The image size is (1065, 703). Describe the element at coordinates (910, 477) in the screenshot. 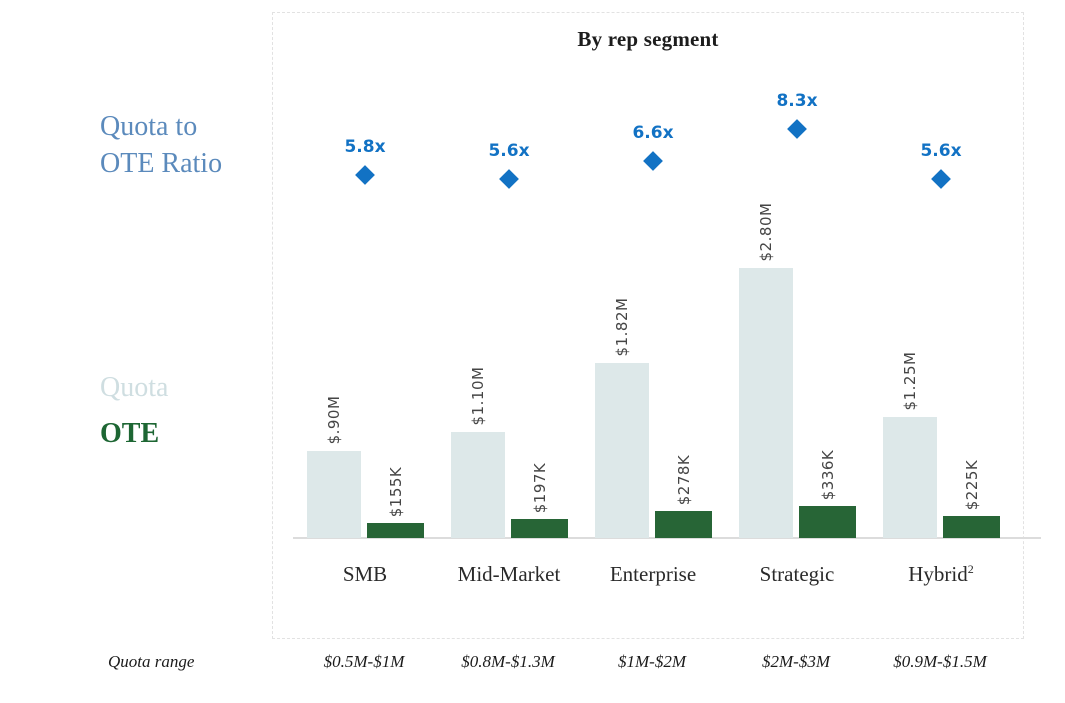

I see `quota-bar-hybrid` at that location.